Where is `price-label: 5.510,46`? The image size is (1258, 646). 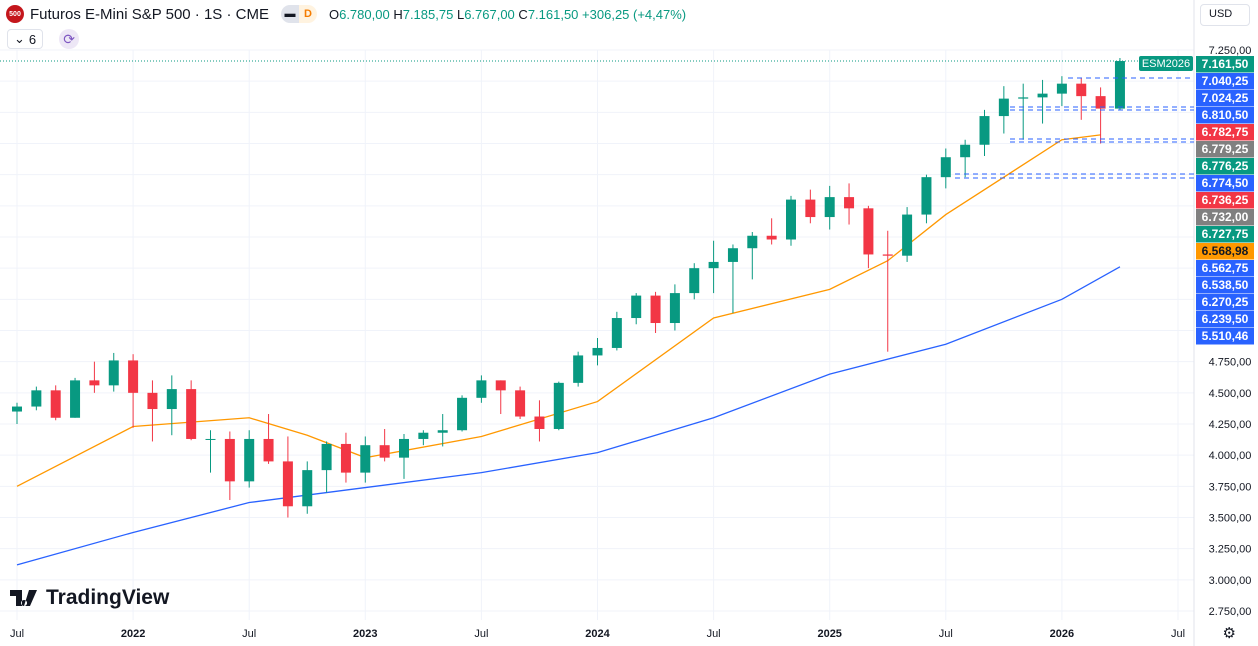
price-label: 5.510,46 is located at coordinates (1225, 336).